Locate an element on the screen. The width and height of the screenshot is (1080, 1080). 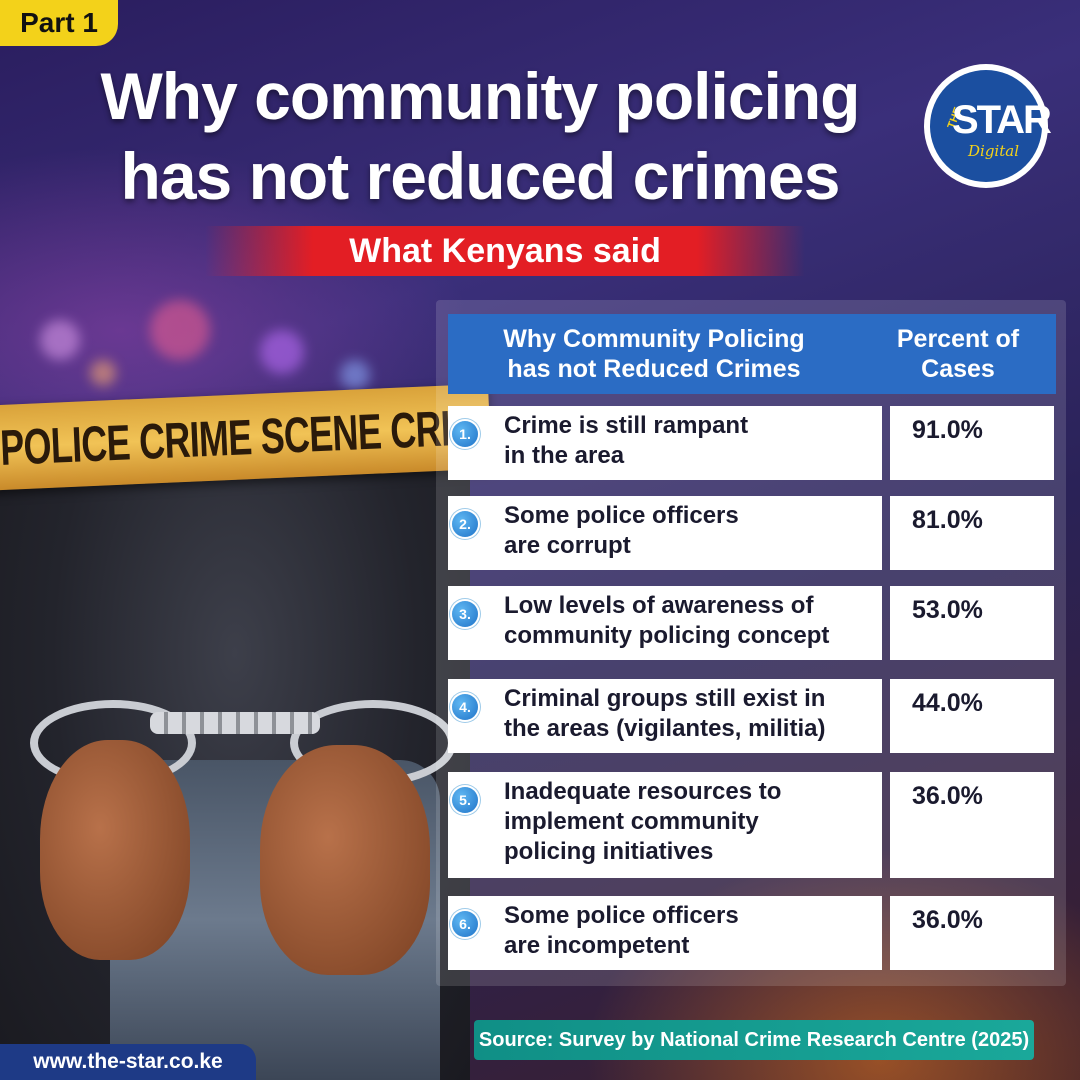
table-row-percent: 91.0% is located at coordinates (972, 443).